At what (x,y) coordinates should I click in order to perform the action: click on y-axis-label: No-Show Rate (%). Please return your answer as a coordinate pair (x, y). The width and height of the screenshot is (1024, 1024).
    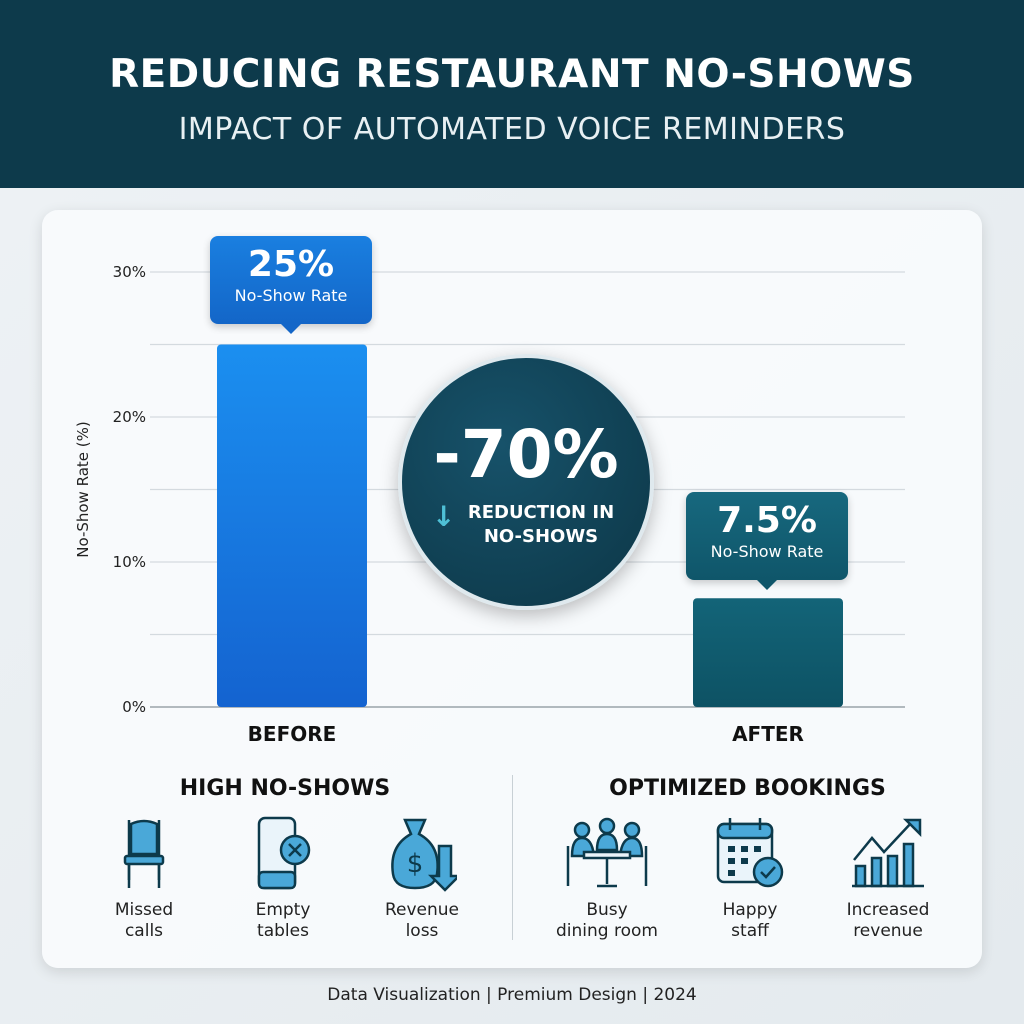
    Looking at the image, I should click on (83, 489).